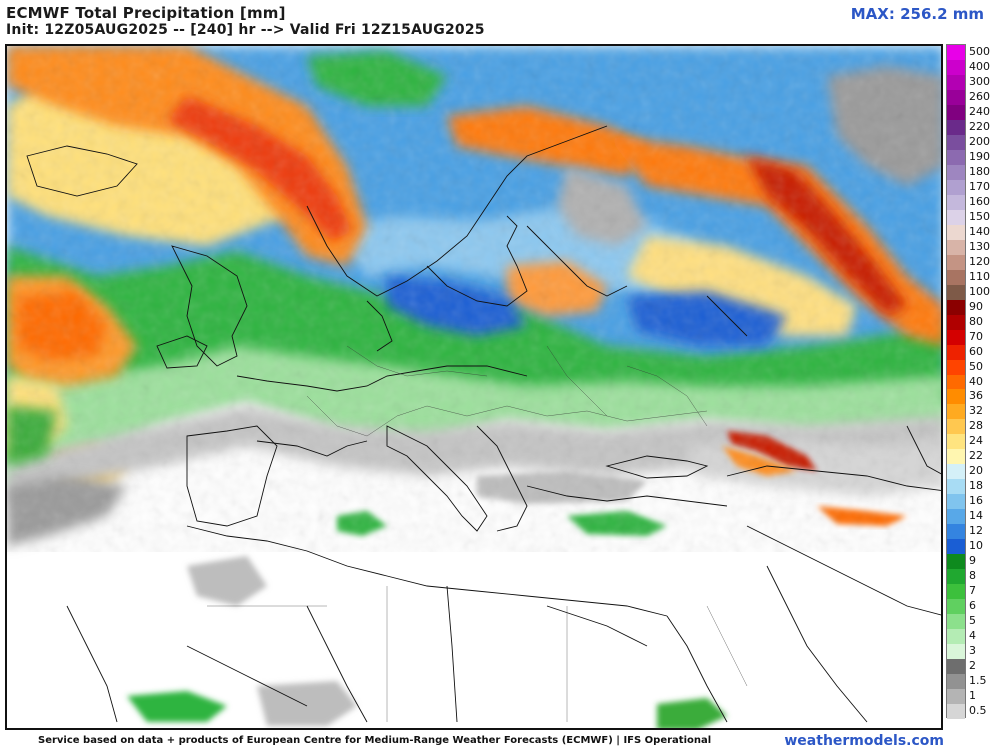 This screenshot has height=750, width=1000. Describe the element at coordinates (976, 306) in the screenshot. I see `colorbar-label: 90` at that location.